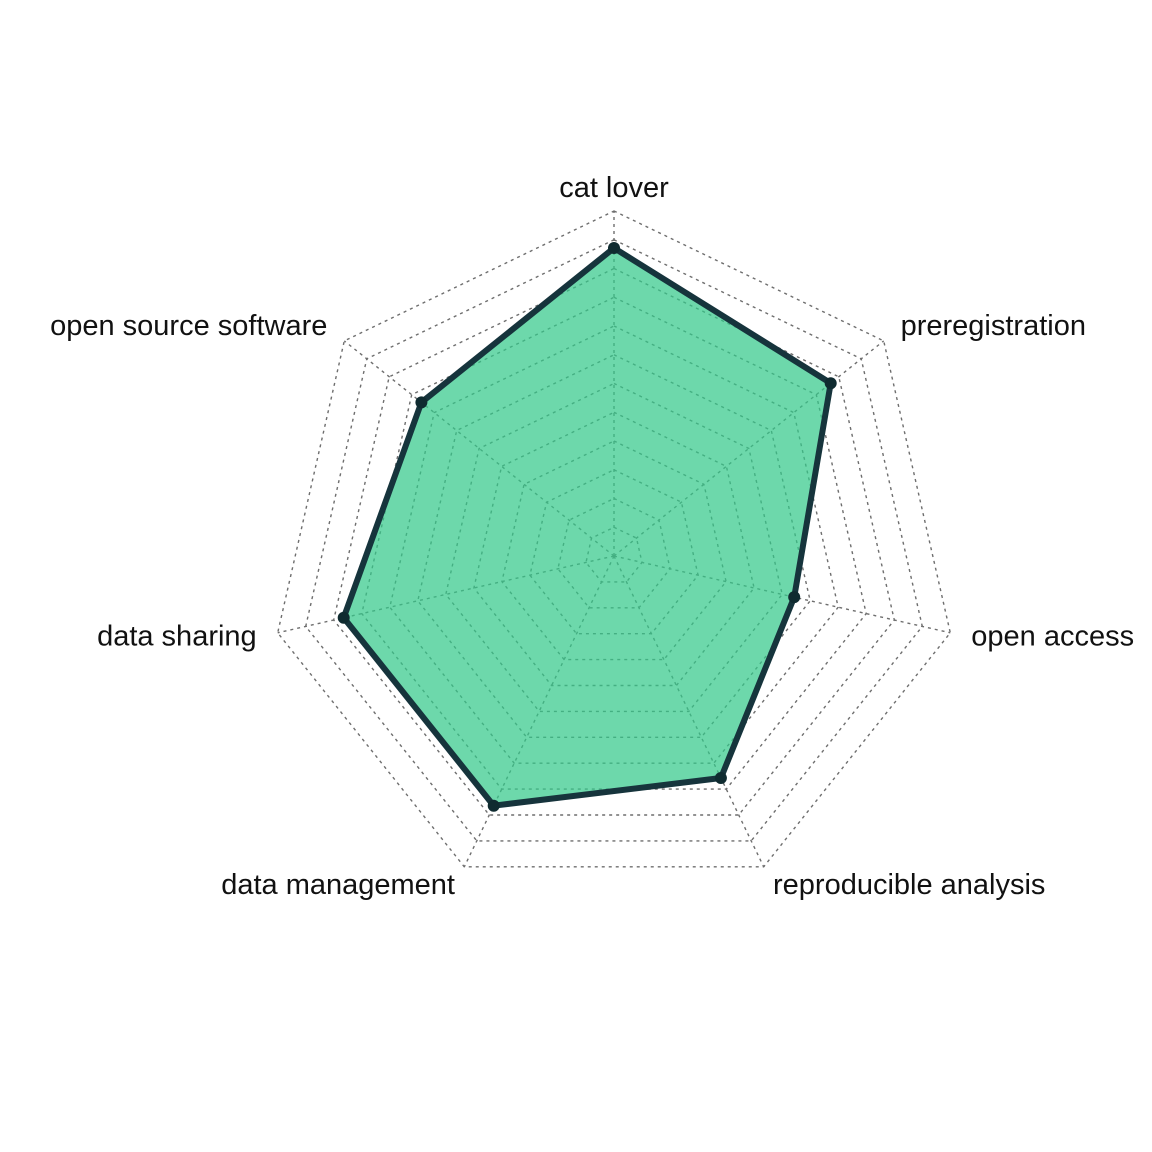 This screenshot has height=1152, width=1152. I want to click on axis-label-open-access: open access, so click(1052, 636).